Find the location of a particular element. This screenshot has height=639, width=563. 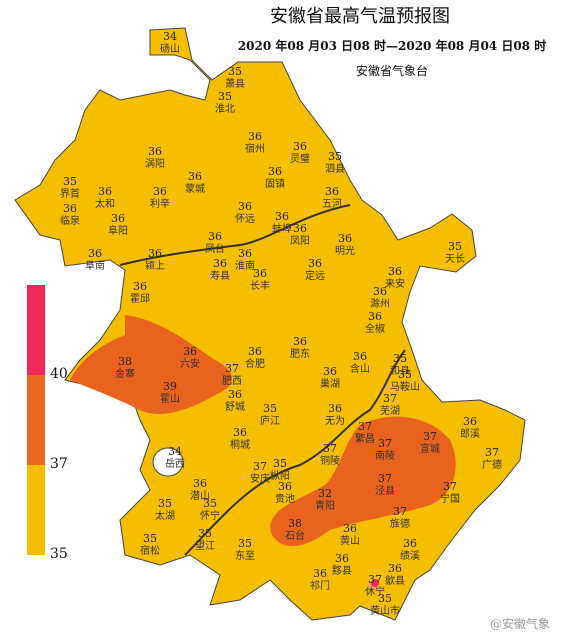

station-name: 凤台 is located at coordinates (215, 248).